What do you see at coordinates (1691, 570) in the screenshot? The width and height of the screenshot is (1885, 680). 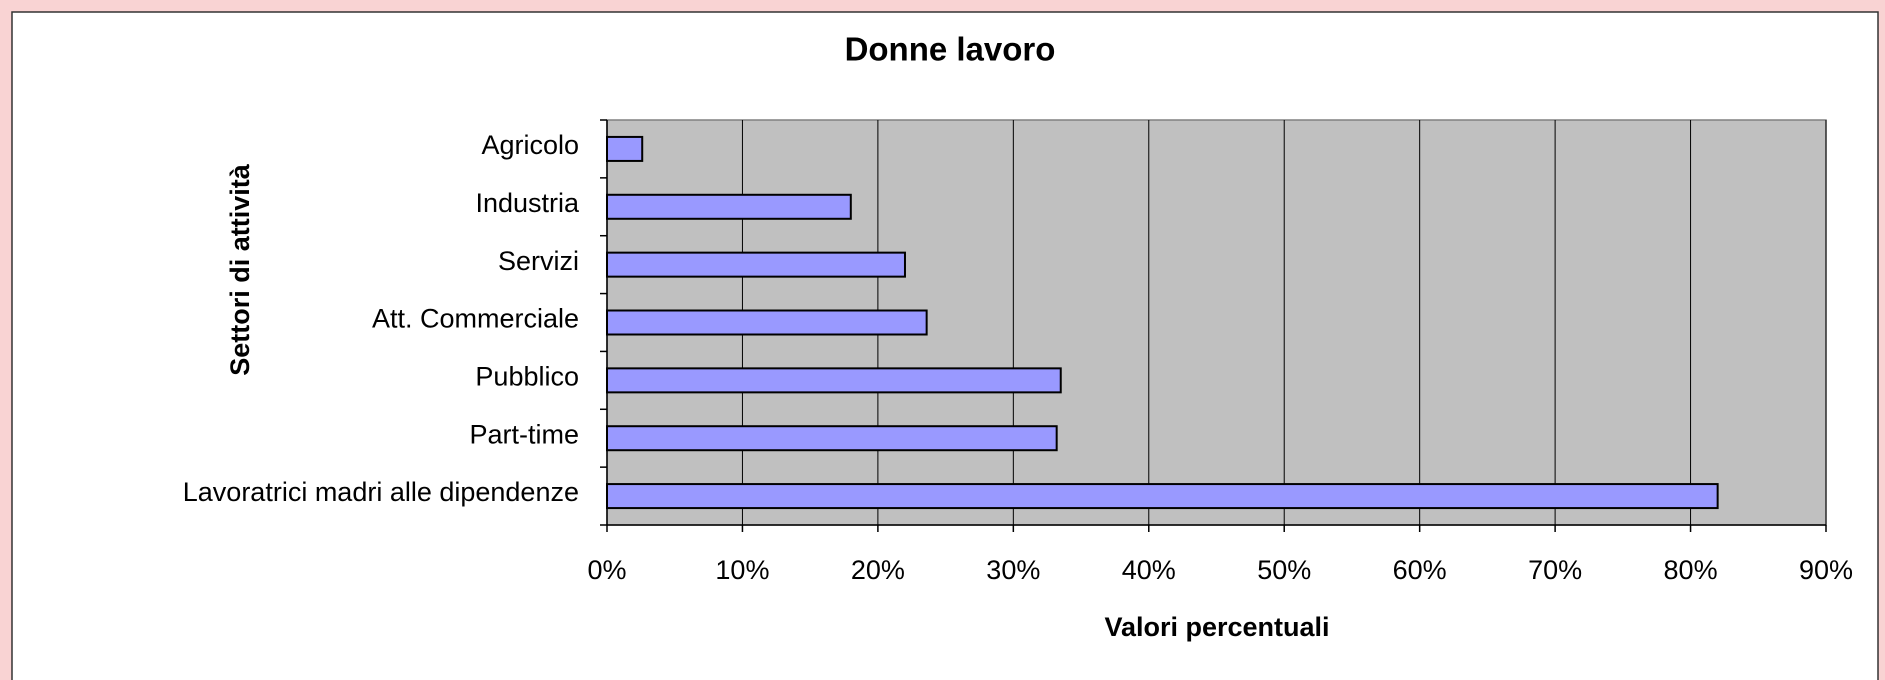 I see `x-tick-label: 80%` at bounding box center [1691, 570].